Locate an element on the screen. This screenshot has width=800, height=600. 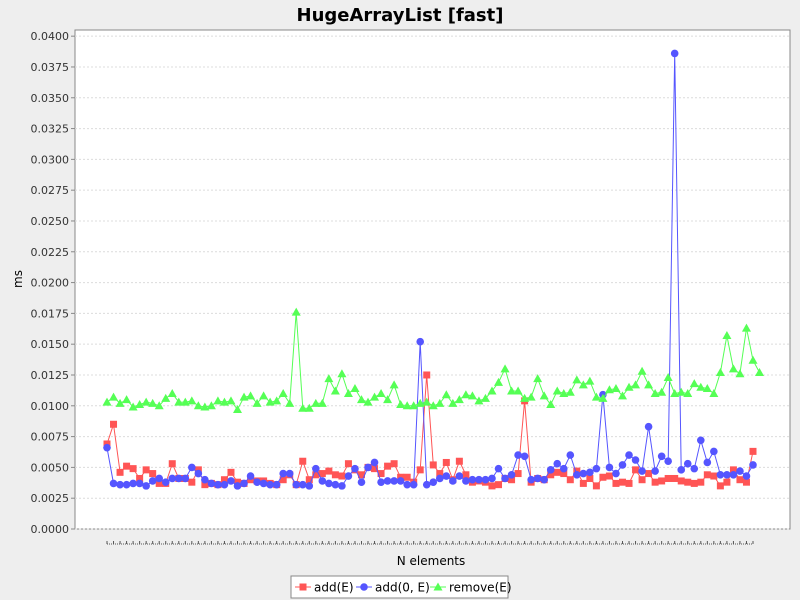
y-tick-label: 0.0050 is located at coordinates (50, 467).